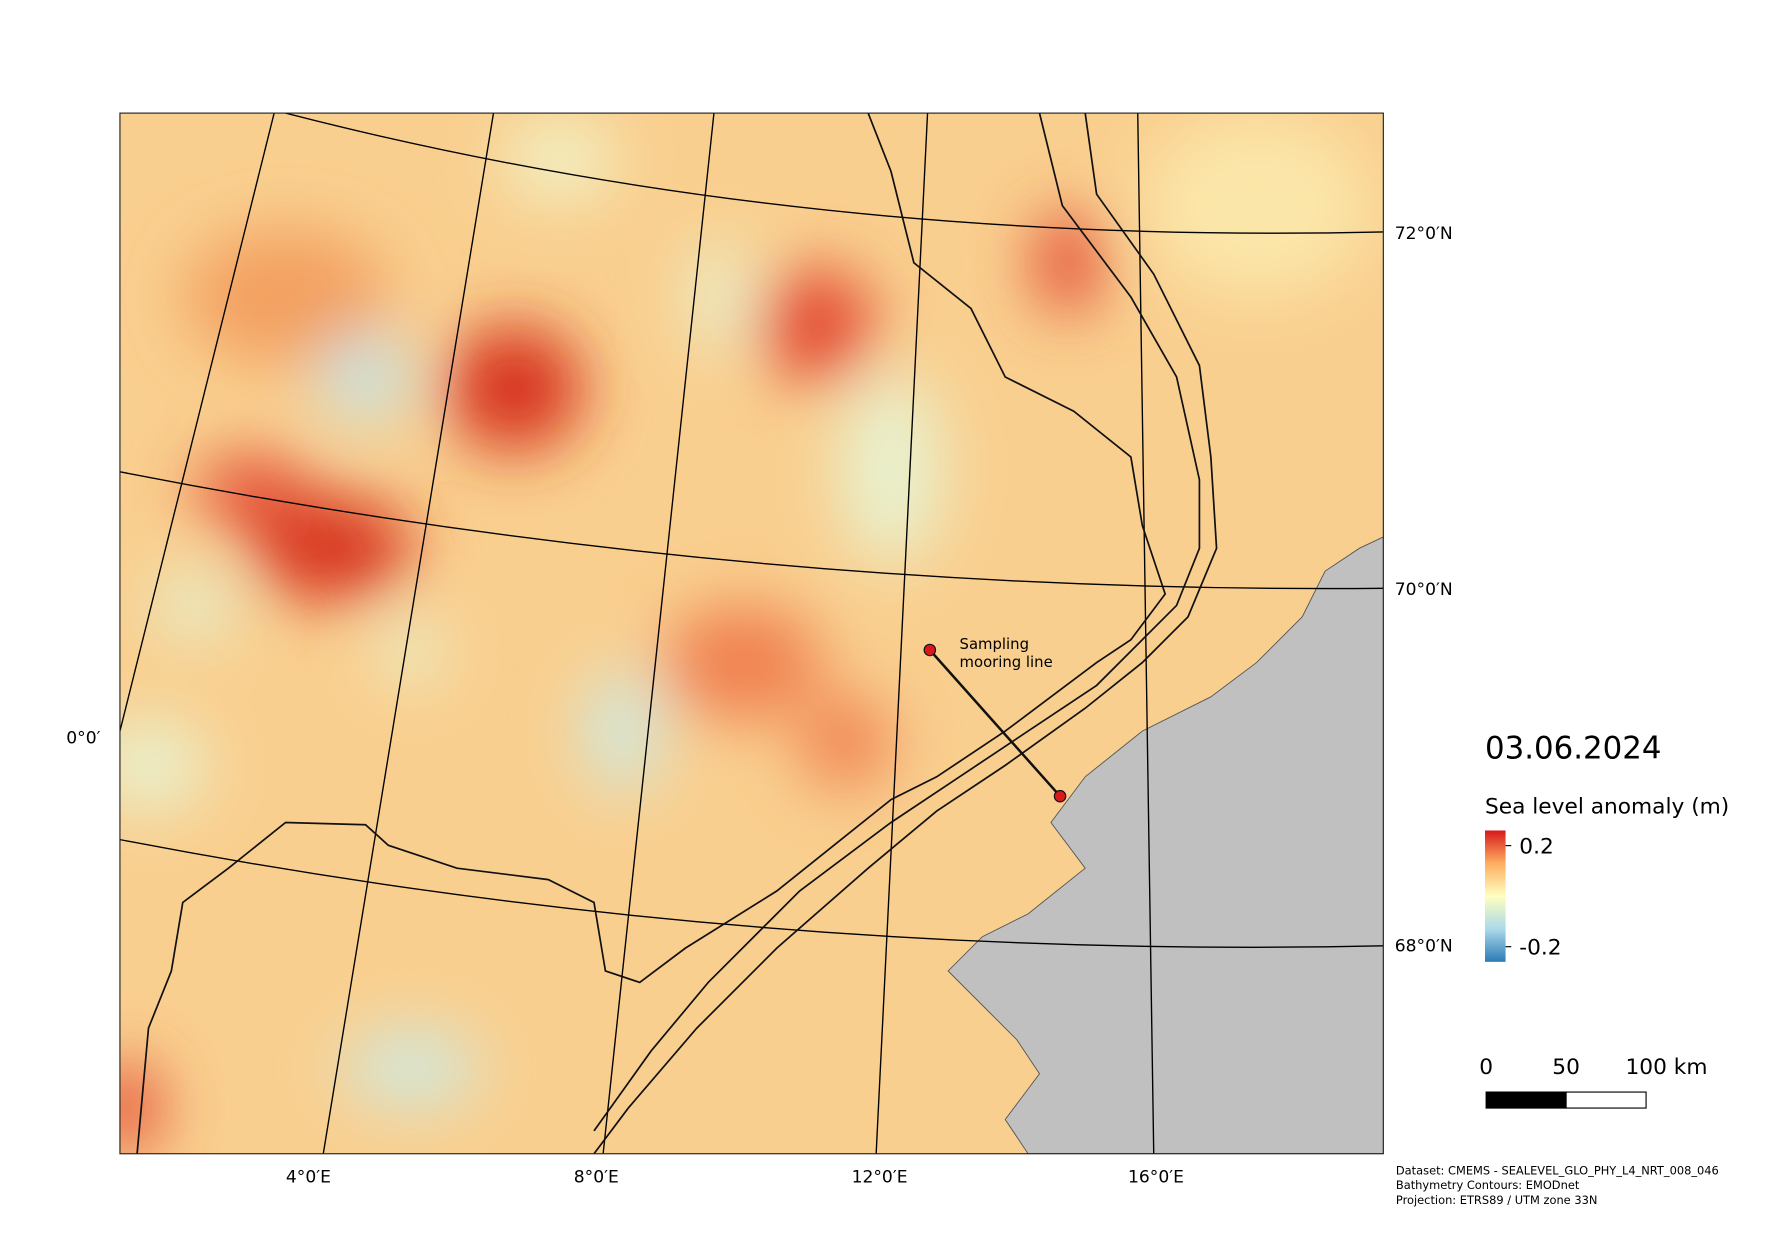 The image size is (1782, 1260). I want to click on scale-label: 0, so click(1486, 1067).